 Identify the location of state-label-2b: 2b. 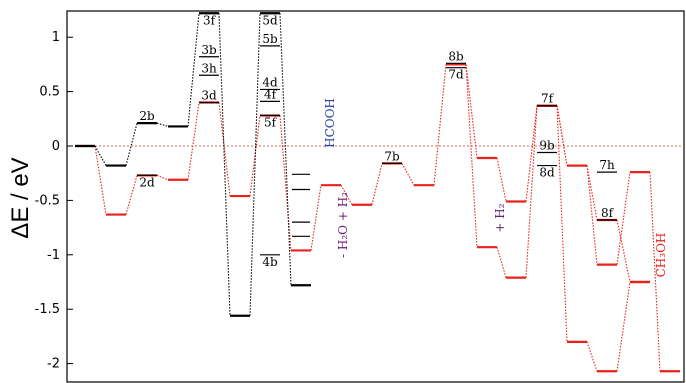
(147, 116).